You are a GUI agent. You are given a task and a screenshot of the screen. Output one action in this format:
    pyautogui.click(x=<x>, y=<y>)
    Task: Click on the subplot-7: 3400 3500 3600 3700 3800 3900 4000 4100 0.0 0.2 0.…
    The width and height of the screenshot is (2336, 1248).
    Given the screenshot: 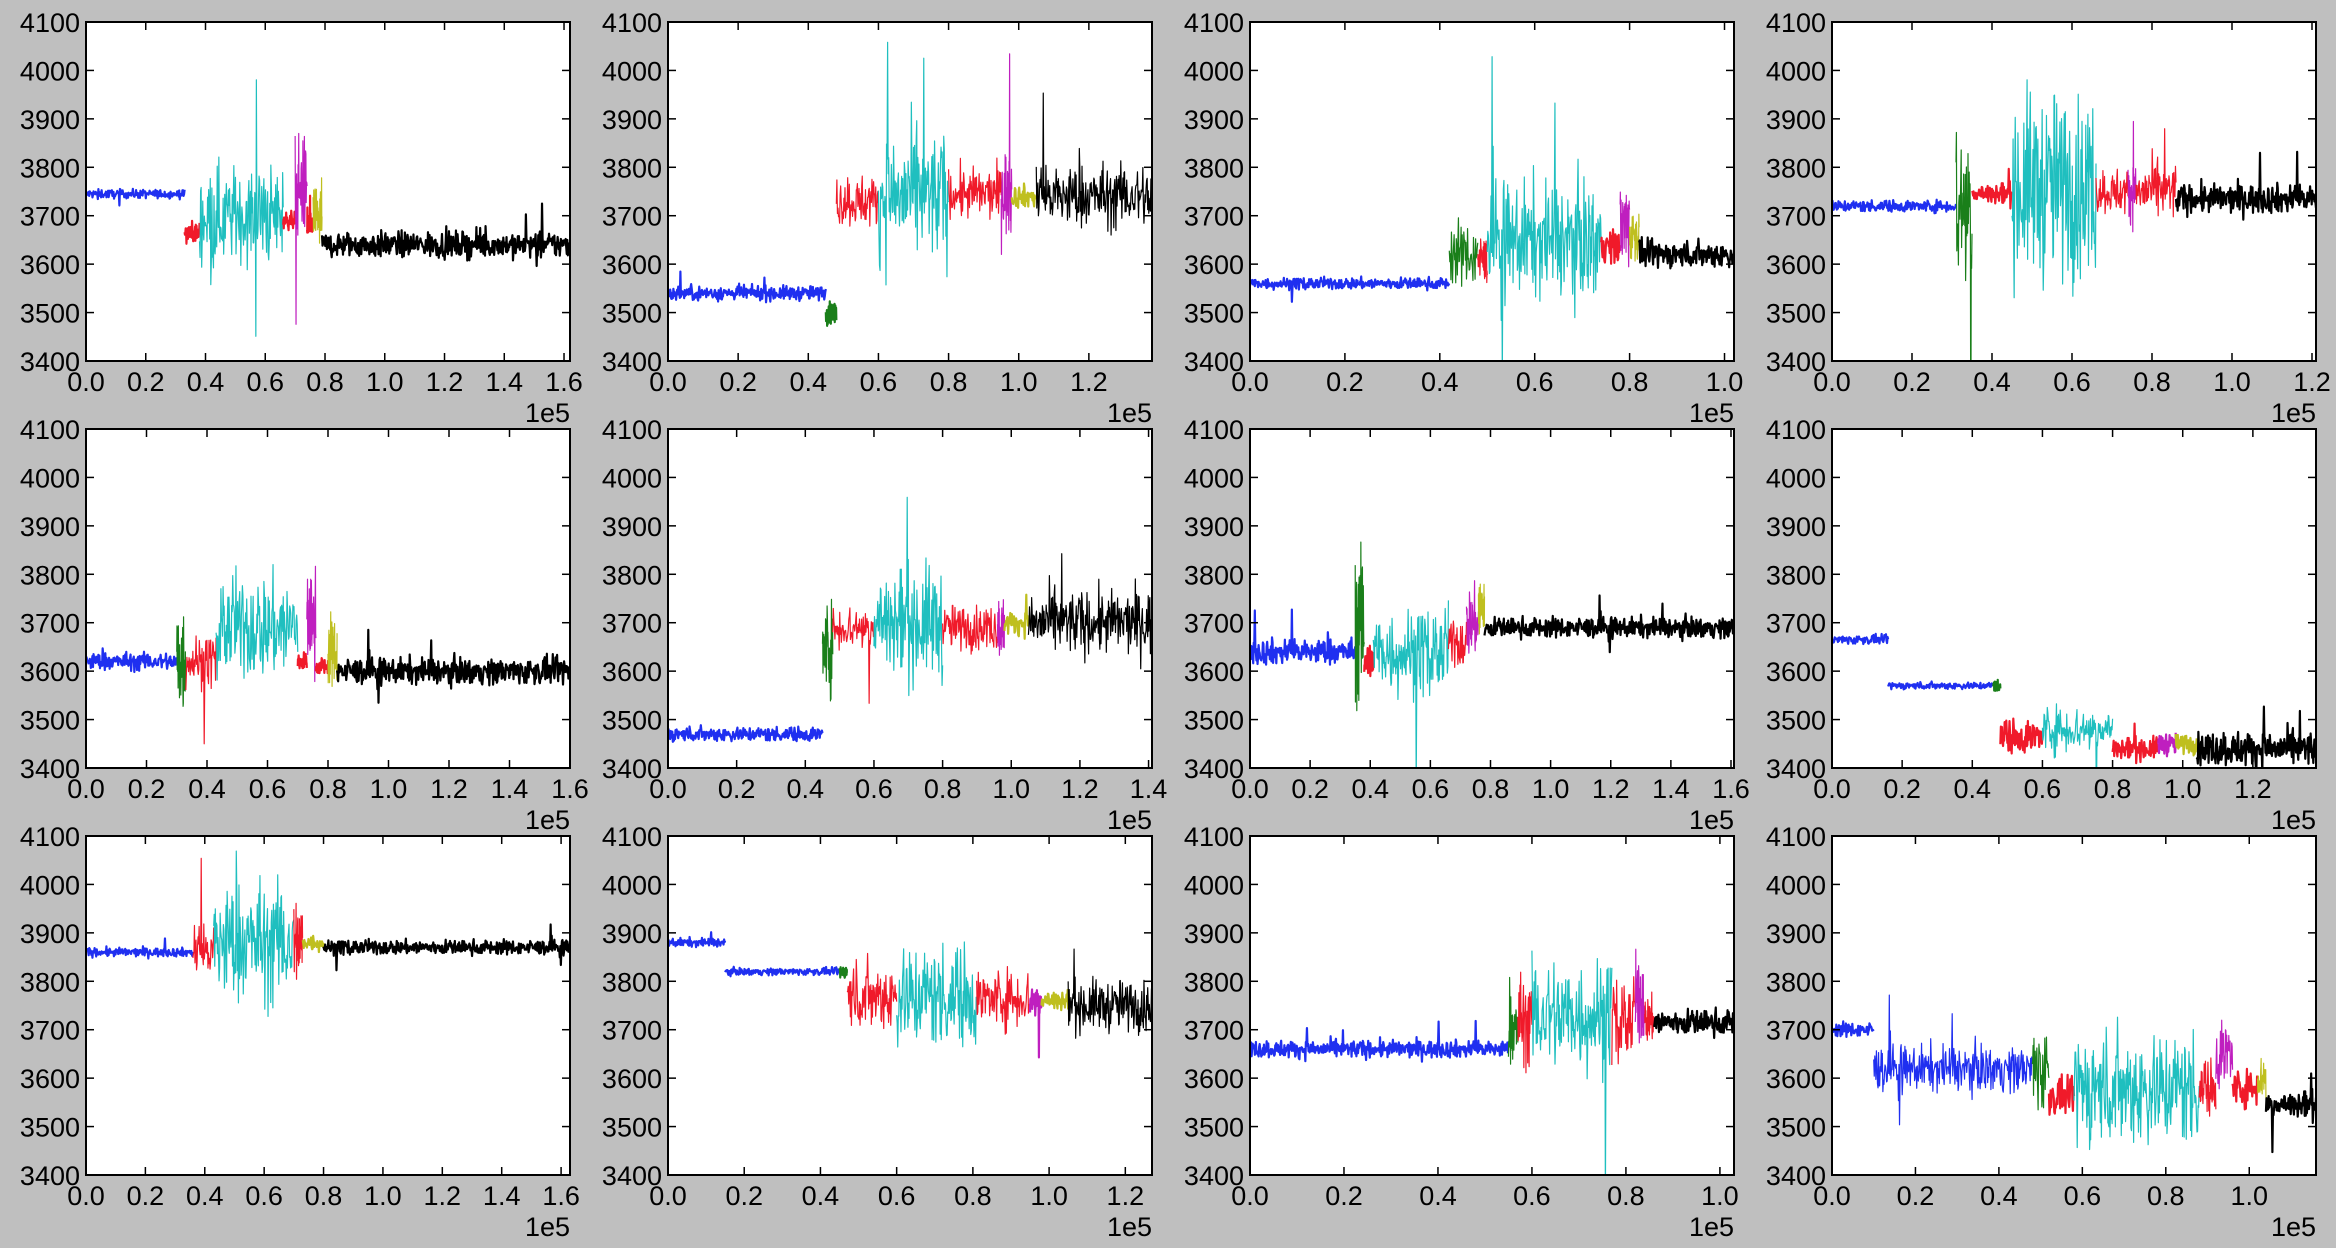 What is the action you would take?
    pyautogui.click(x=1467, y=625)
    